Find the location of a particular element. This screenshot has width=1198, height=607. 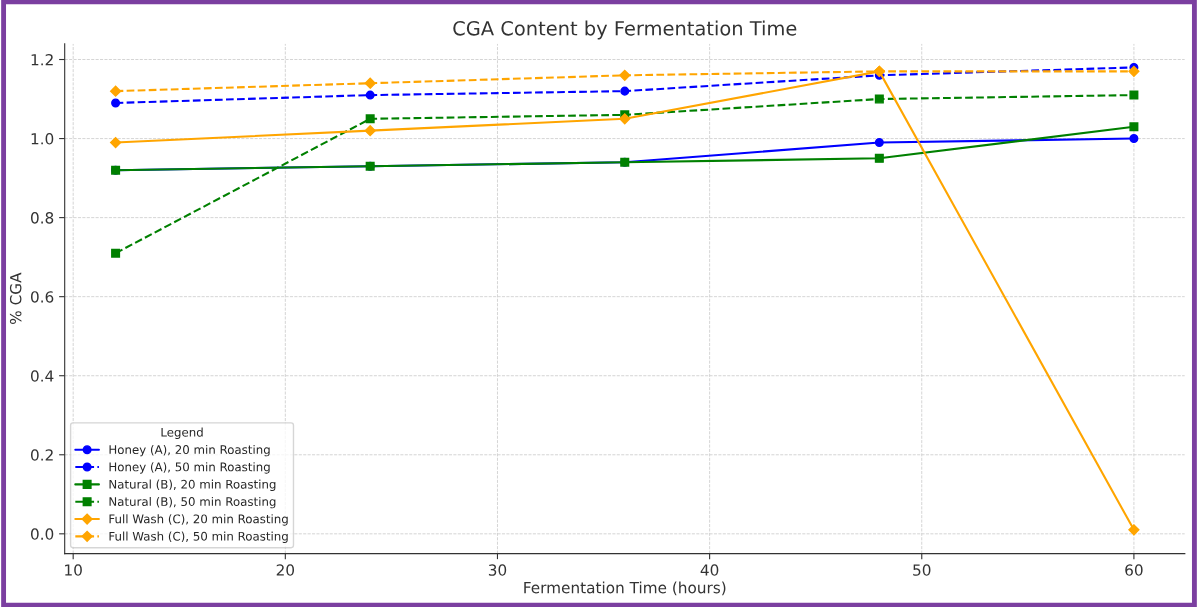

x-tick-label: 50 is located at coordinates (922, 570).